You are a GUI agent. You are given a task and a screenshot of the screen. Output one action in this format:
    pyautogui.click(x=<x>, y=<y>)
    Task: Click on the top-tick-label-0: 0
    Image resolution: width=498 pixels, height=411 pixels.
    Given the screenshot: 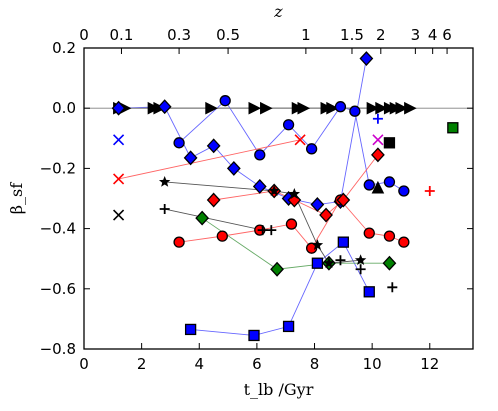 What is the action you would take?
    pyautogui.click(x=84, y=35)
    